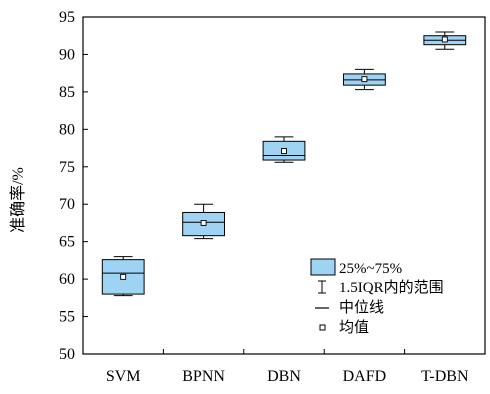 This screenshot has width=490, height=394. I want to click on y-tick-label-8: 90, so click(67, 54).